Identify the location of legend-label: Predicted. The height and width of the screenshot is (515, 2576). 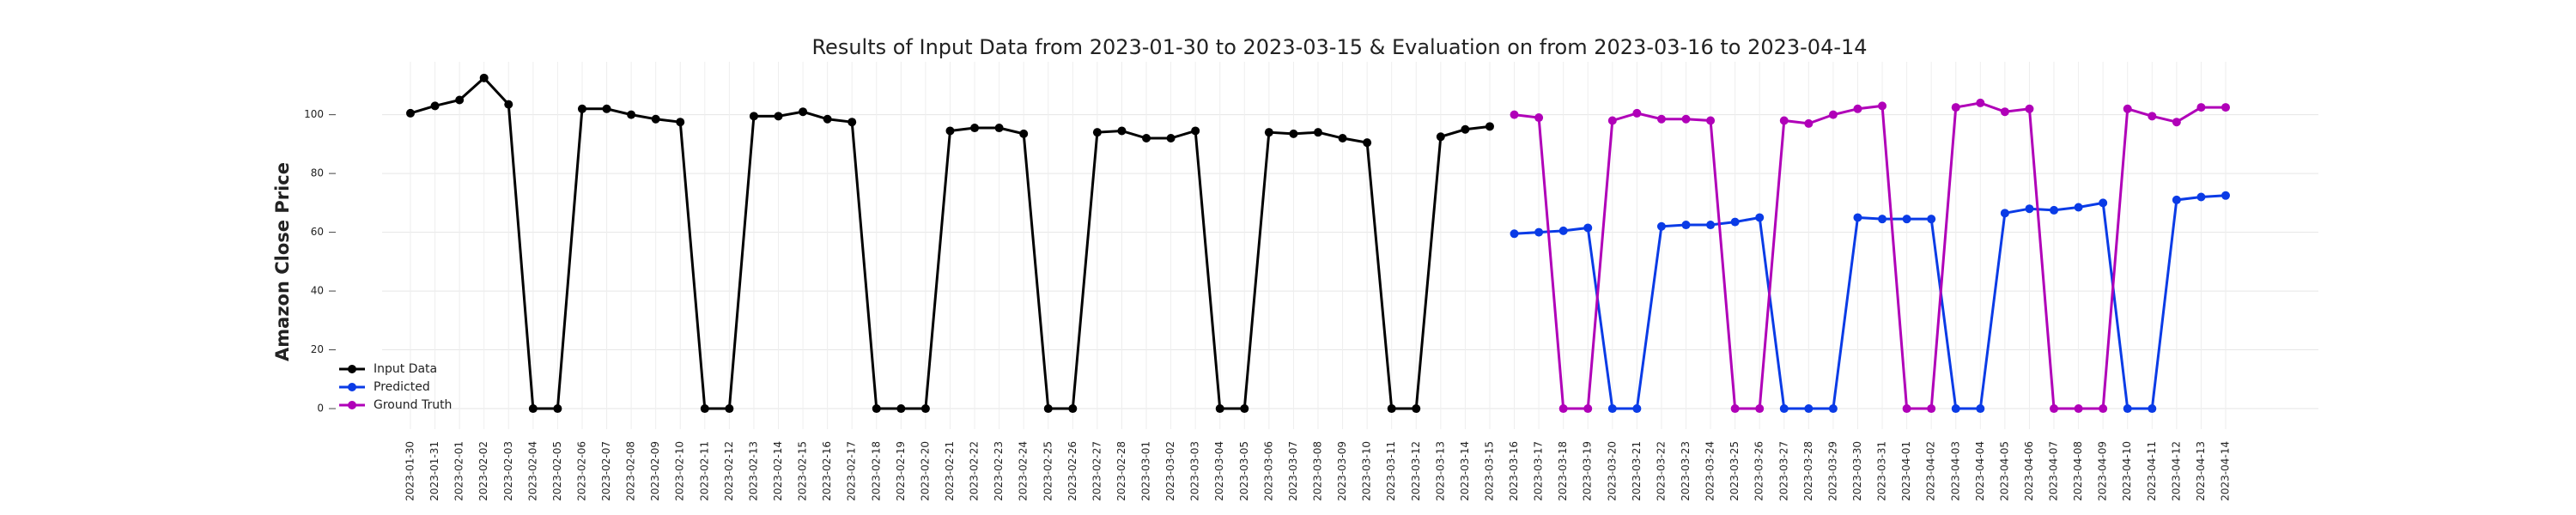
(402, 387).